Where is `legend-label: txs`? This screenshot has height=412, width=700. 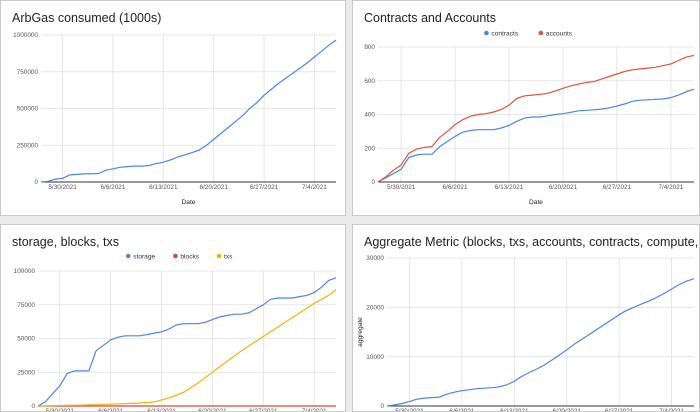
legend-label: txs is located at coordinates (228, 256).